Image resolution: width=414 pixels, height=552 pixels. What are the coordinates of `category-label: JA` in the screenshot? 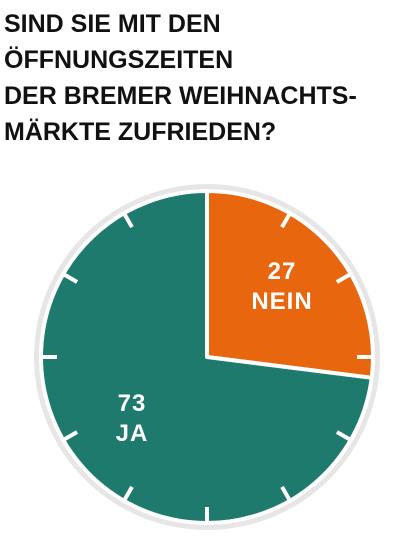 It's located at (132, 433).